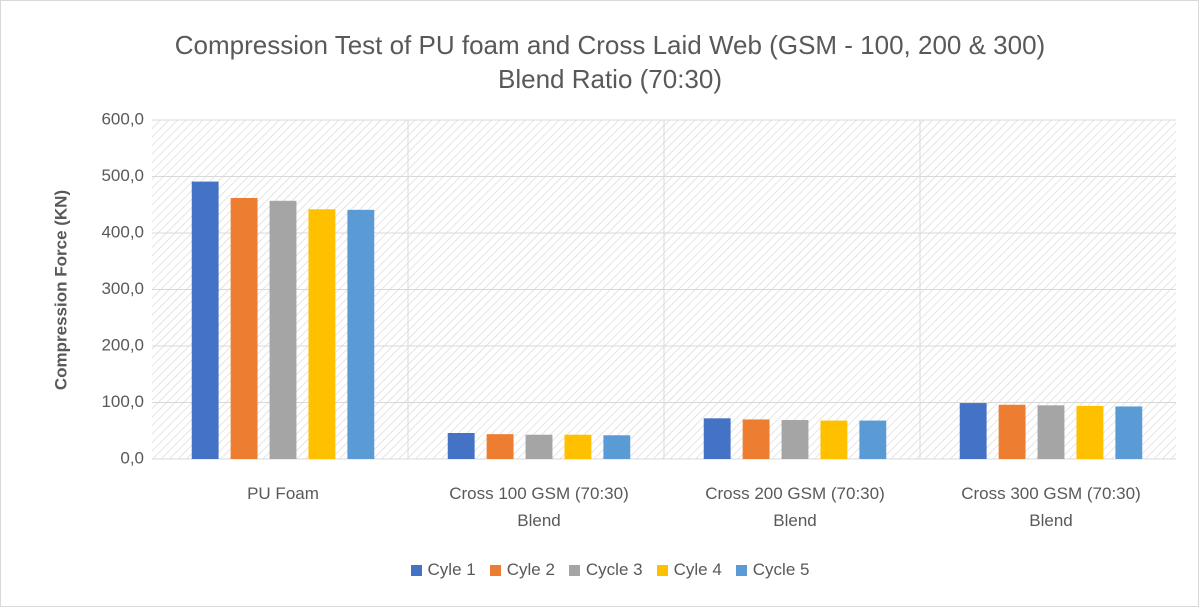 The image size is (1200, 608). What do you see at coordinates (614, 569) in the screenshot?
I see `legend-label: Cycle 3` at bounding box center [614, 569].